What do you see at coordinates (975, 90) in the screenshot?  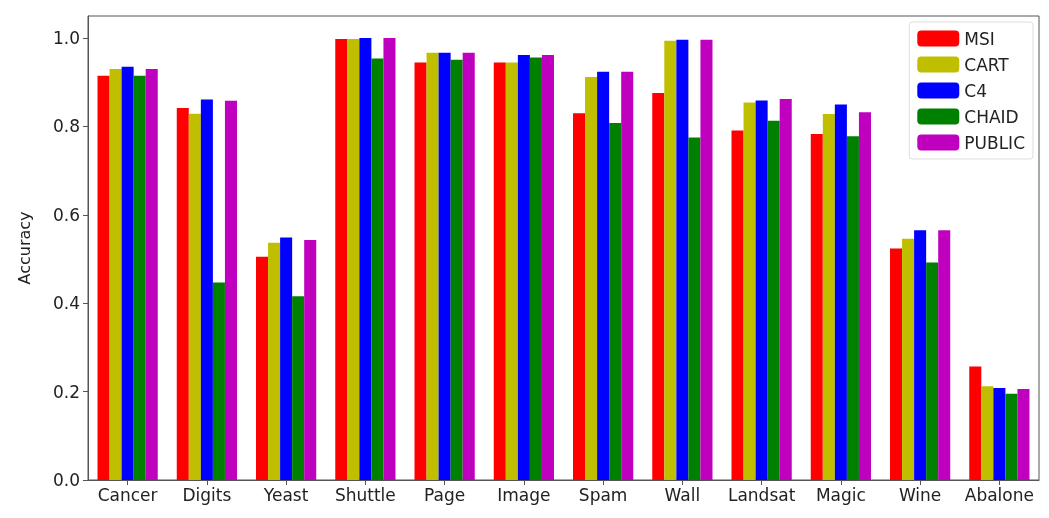 I see `legend-label: C4` at bounding box center [975, 90].